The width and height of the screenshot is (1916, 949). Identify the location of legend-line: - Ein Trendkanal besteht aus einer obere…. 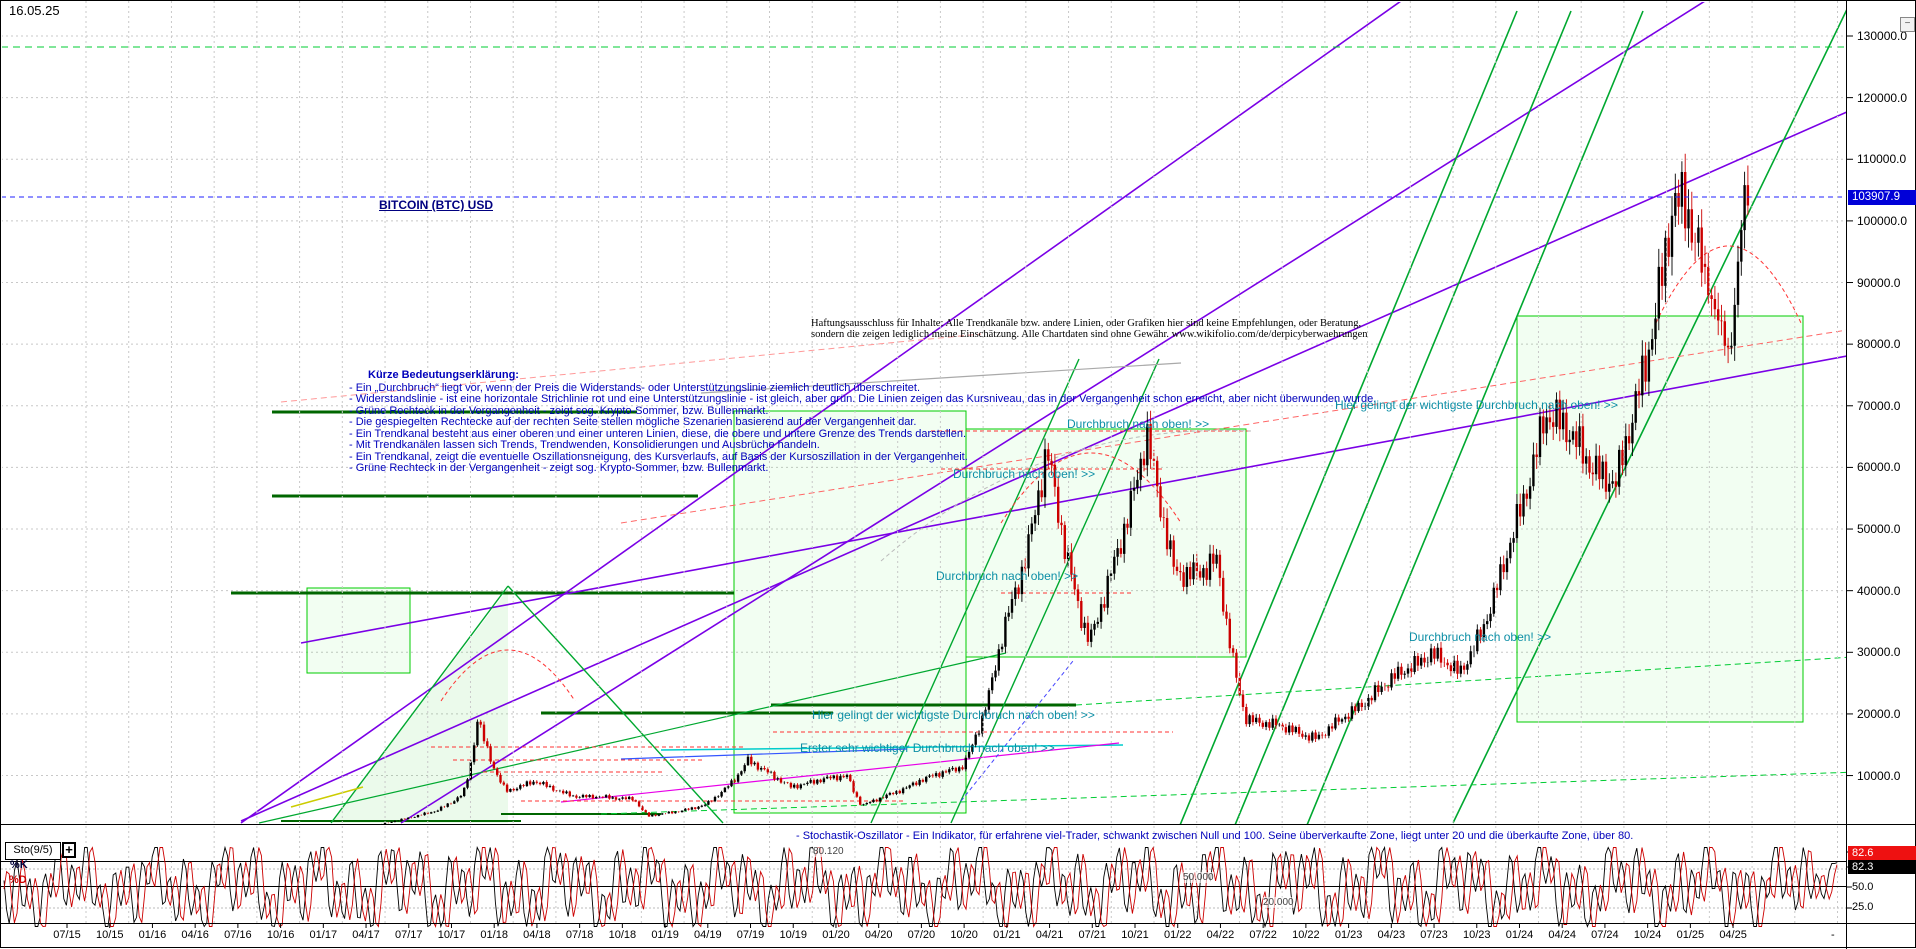
(658, 433).